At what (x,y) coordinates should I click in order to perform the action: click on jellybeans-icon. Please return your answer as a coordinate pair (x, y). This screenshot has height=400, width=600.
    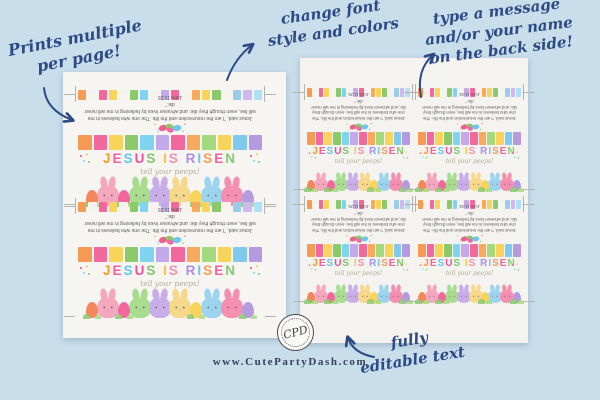
    Looking at the image, I should click on (469, 126).